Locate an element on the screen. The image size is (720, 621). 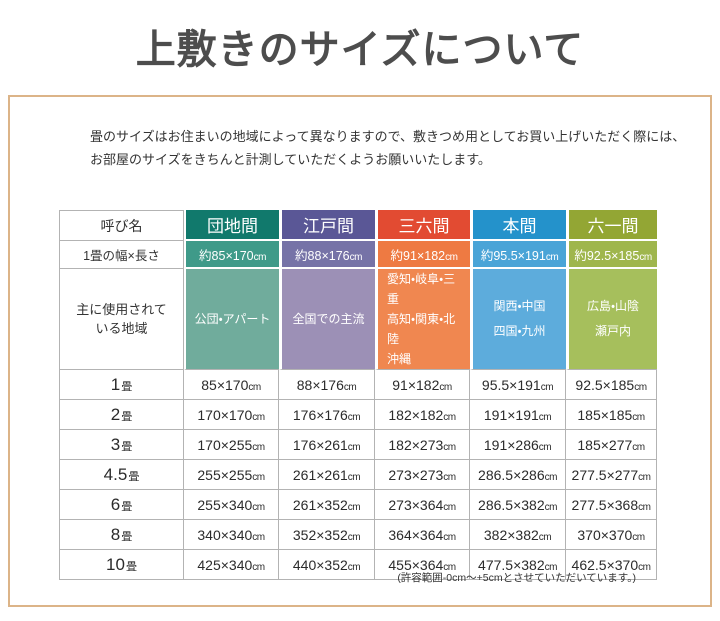
dimension-value: 370×370 is located at coordinates (605, 534).